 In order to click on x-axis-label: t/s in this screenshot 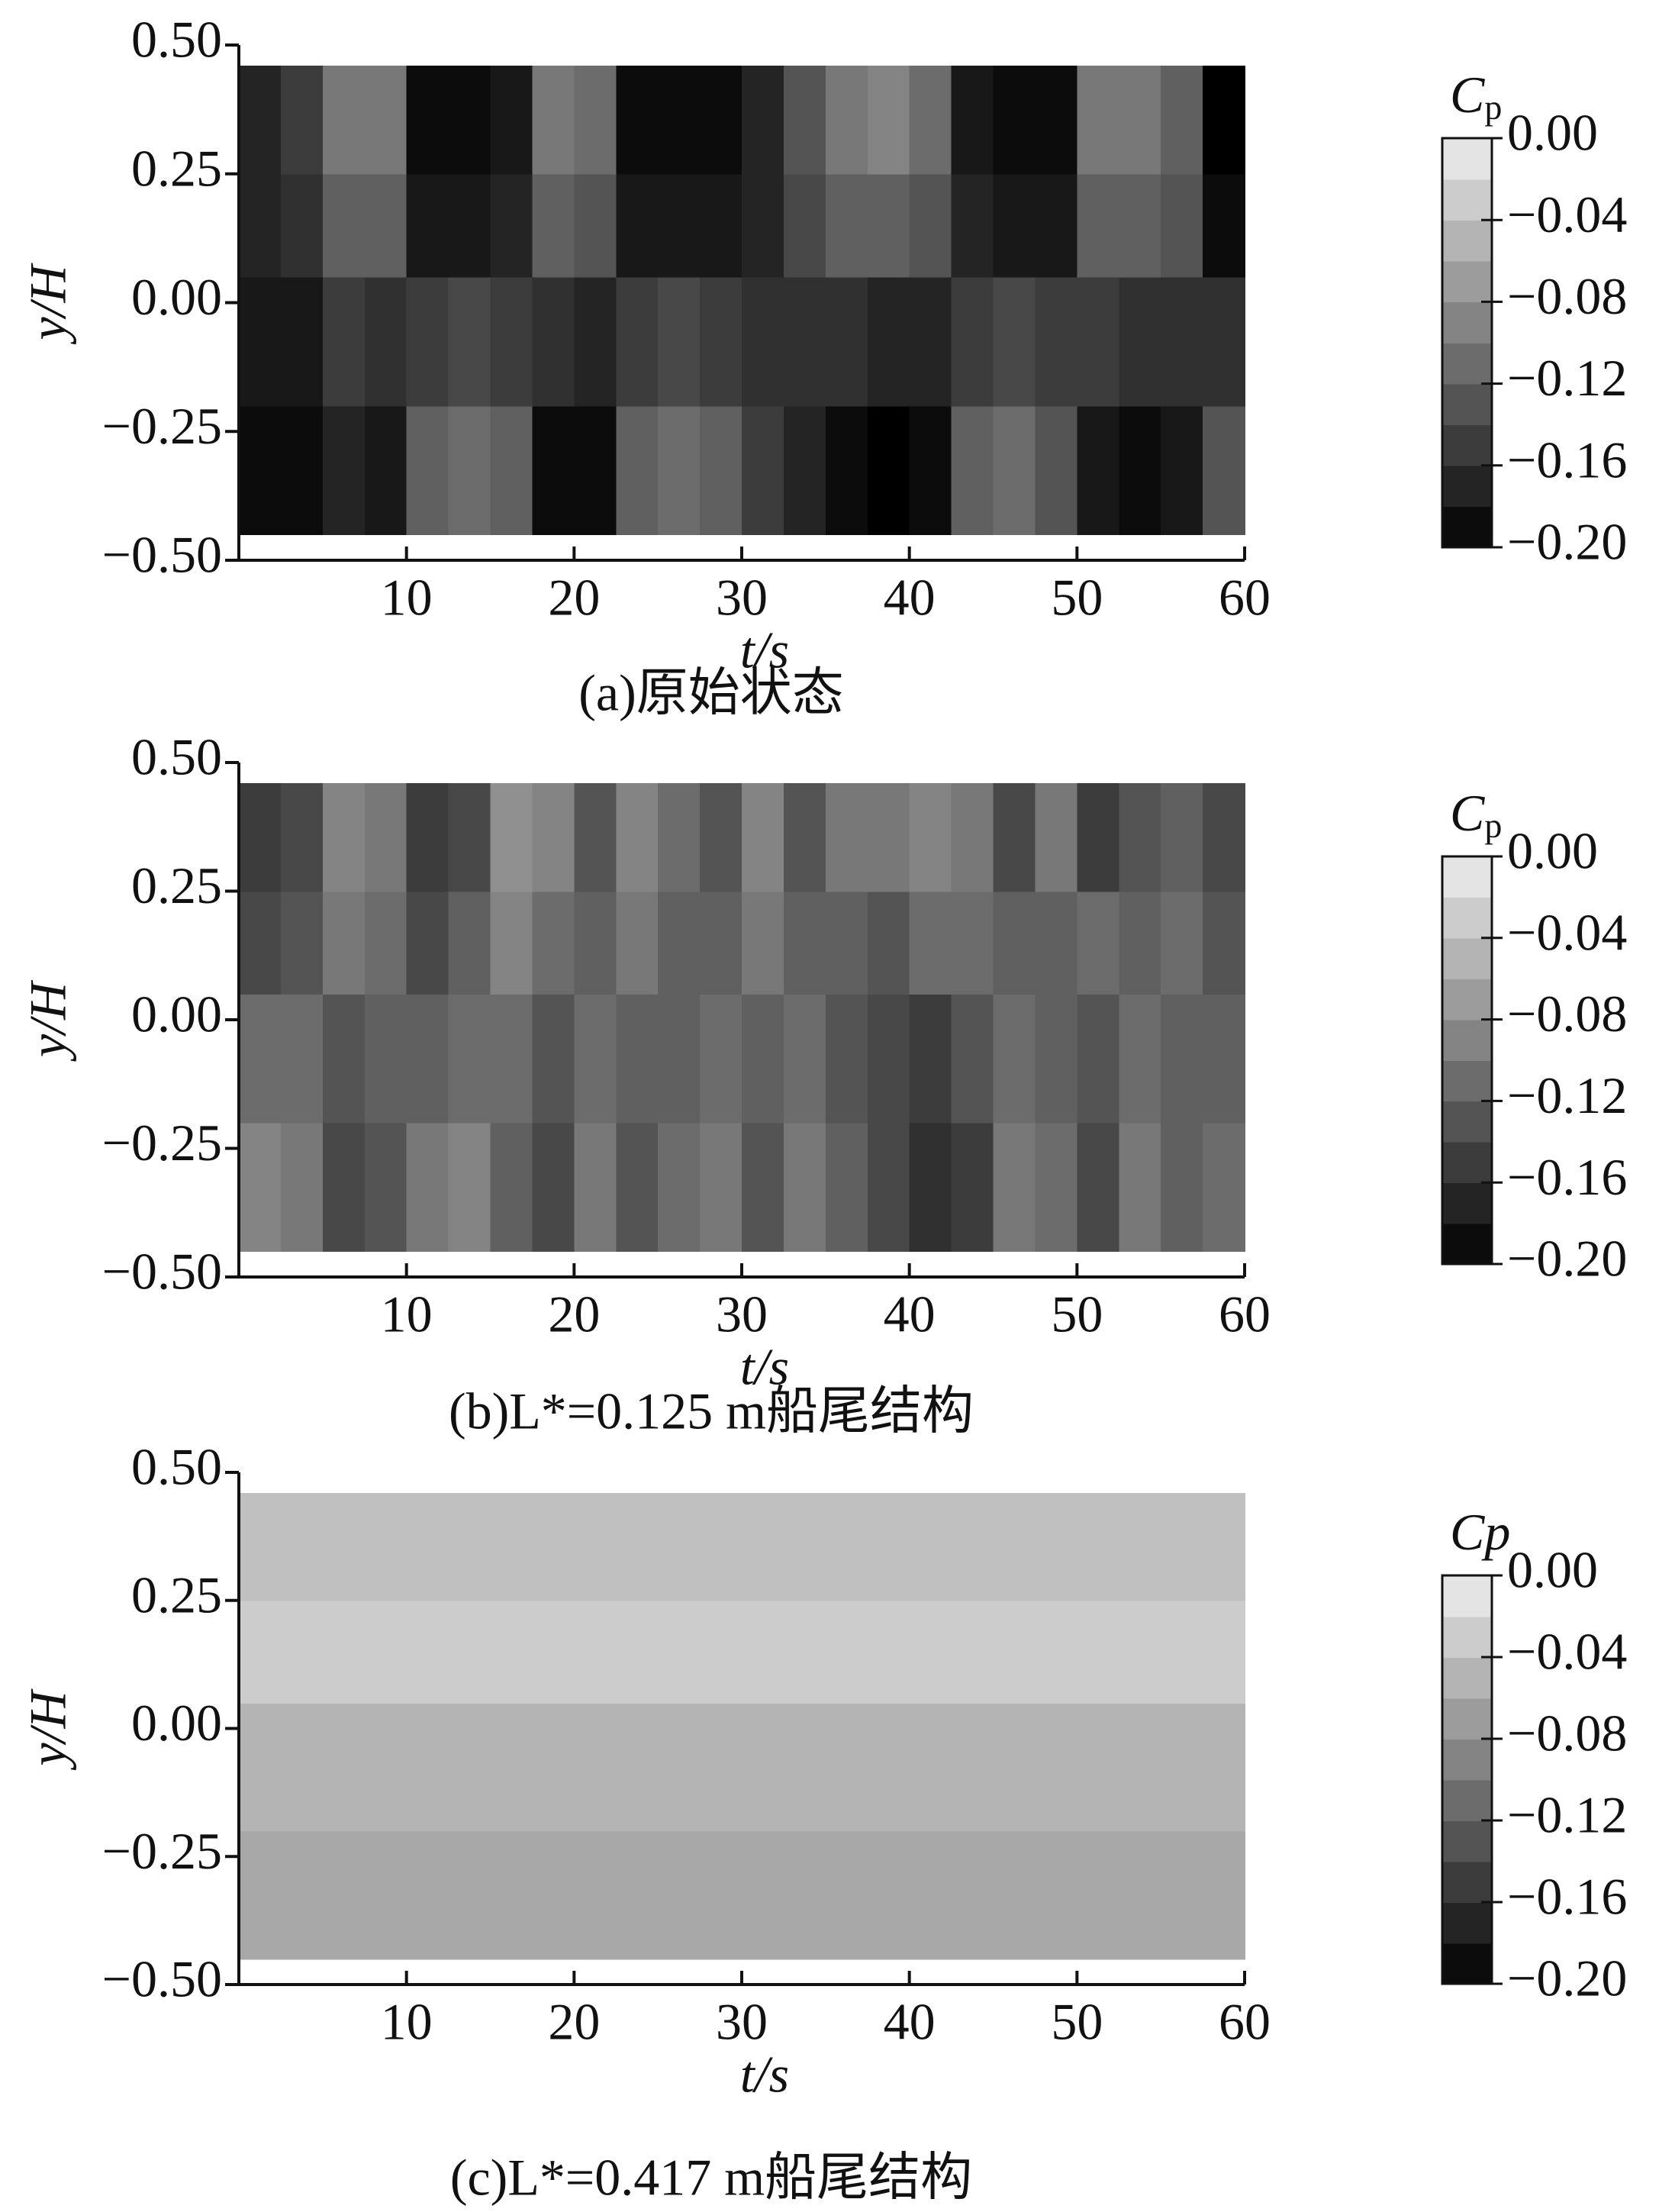, I will do `click(765, 1367)`.